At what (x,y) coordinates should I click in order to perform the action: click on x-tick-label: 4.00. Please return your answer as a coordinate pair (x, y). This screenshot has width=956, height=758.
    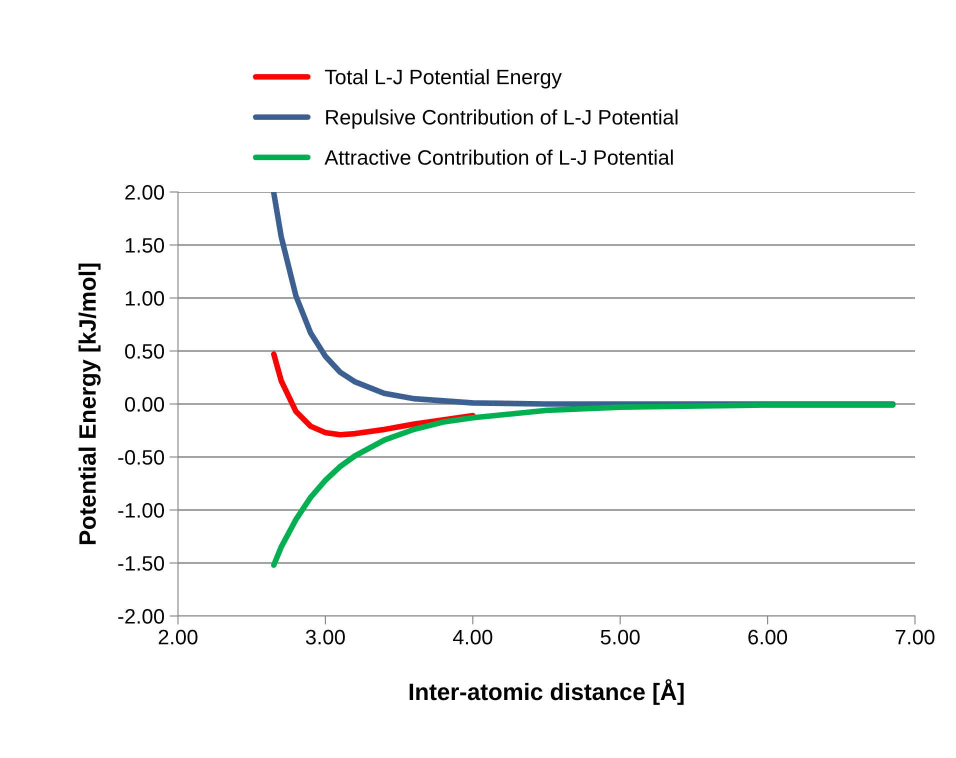
    Looking at the image, I should click on (472, 637).